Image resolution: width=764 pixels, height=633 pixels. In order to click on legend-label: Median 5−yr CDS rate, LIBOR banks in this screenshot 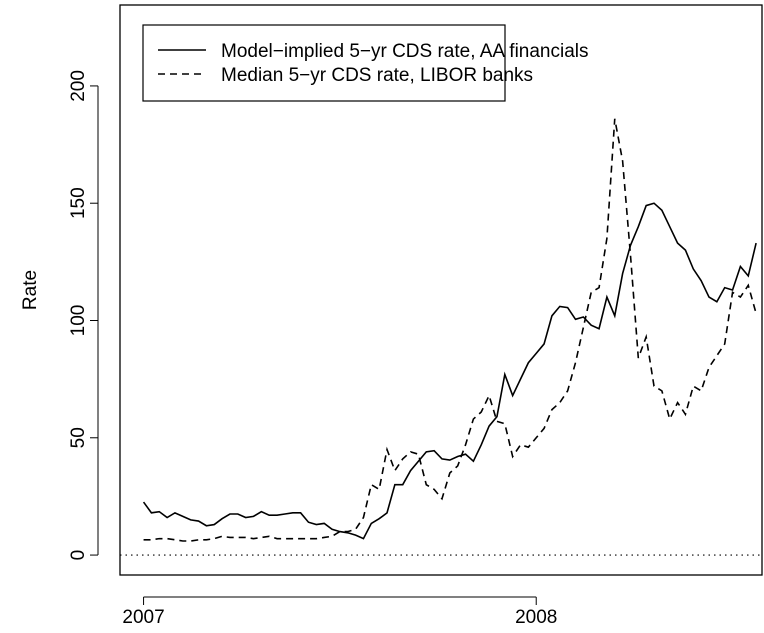, I will do `click(377, 75)`.